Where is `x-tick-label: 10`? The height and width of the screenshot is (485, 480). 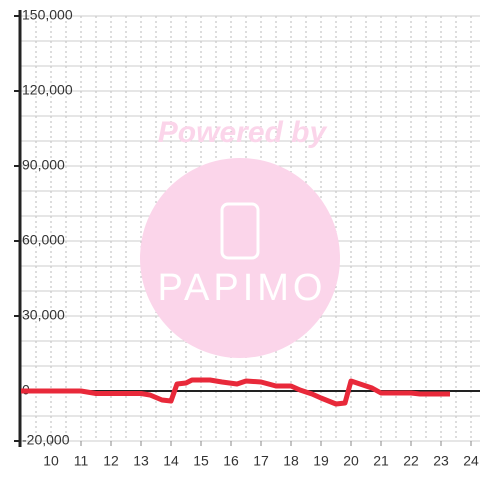 x-tick-label: 10 is located at coordinates (51, 461).